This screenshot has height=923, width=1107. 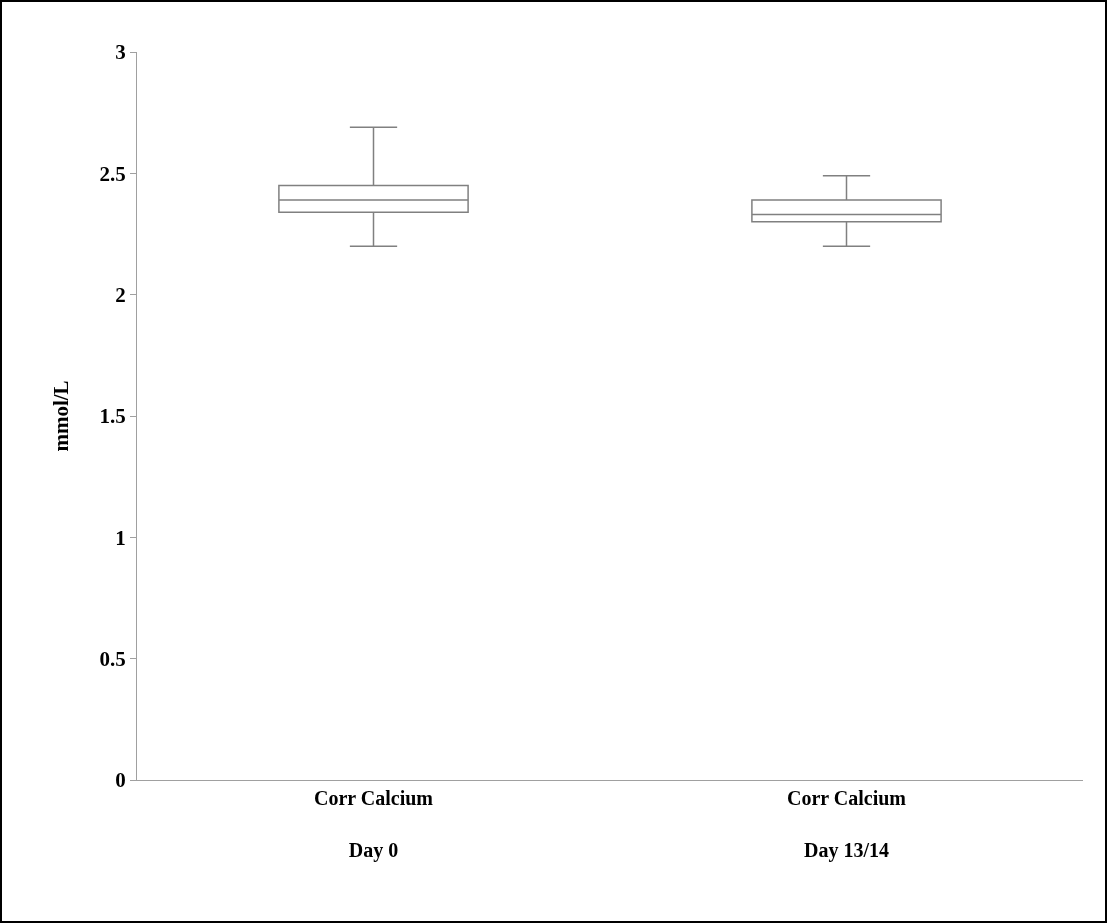 I want to click on y-tick-label: 2.5, so click(x=112, y=173).